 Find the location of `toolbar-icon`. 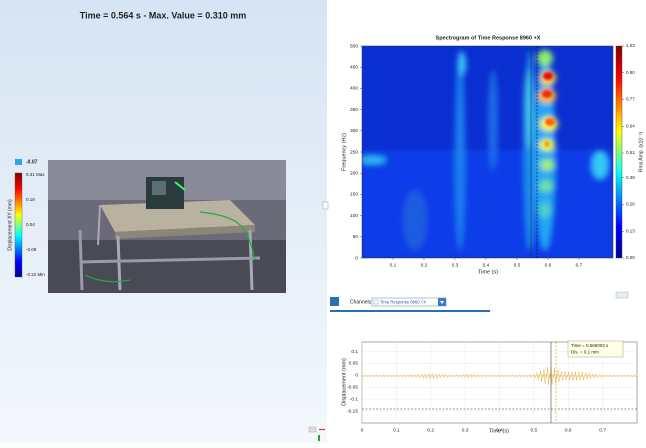

toolbar-icon is located at coordinates (334, 301).